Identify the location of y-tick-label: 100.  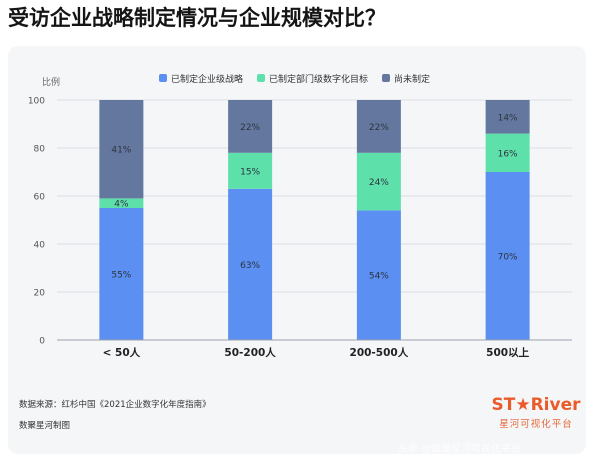
(36, 102).